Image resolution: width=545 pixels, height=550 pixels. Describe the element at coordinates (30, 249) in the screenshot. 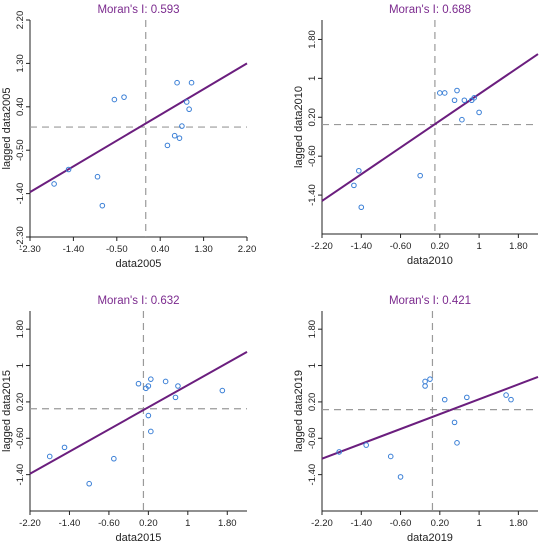

I see `x-tick-label: -2.30` at that location.